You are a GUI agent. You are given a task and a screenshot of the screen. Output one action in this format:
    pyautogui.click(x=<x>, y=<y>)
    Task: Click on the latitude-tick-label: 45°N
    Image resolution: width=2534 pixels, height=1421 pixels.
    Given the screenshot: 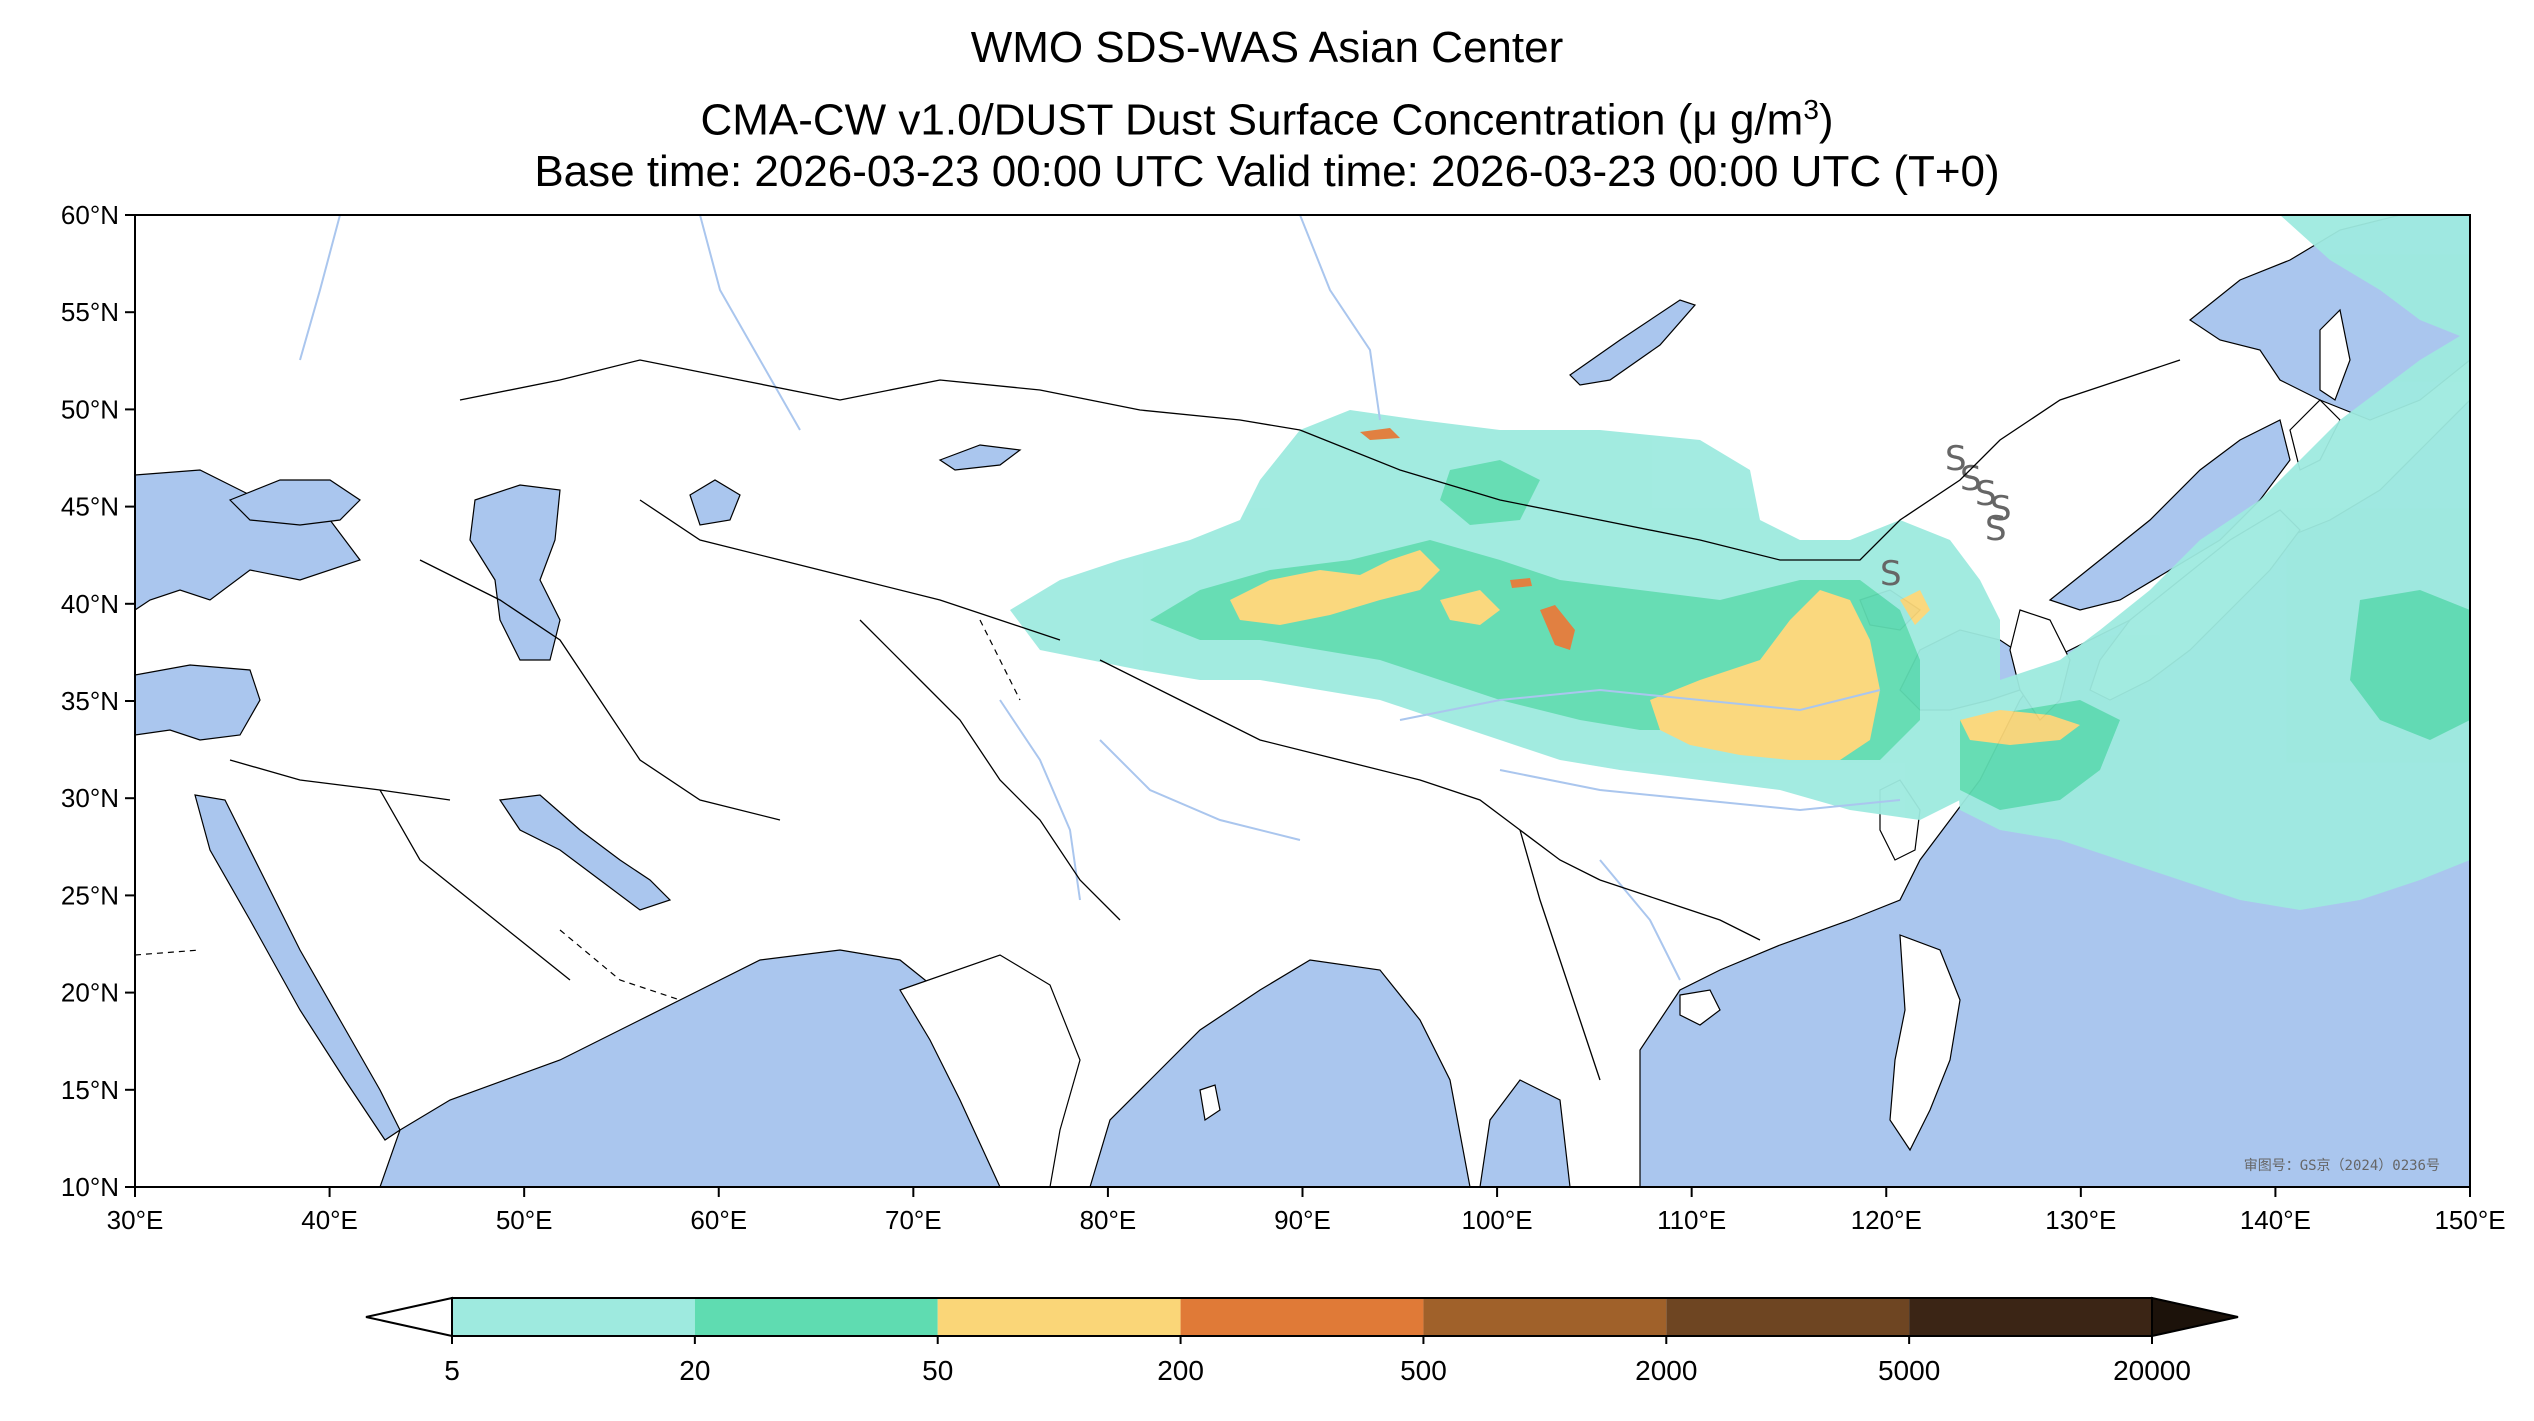 What is the action you would take?
    pyautogui.click(x=90, y=507)
    